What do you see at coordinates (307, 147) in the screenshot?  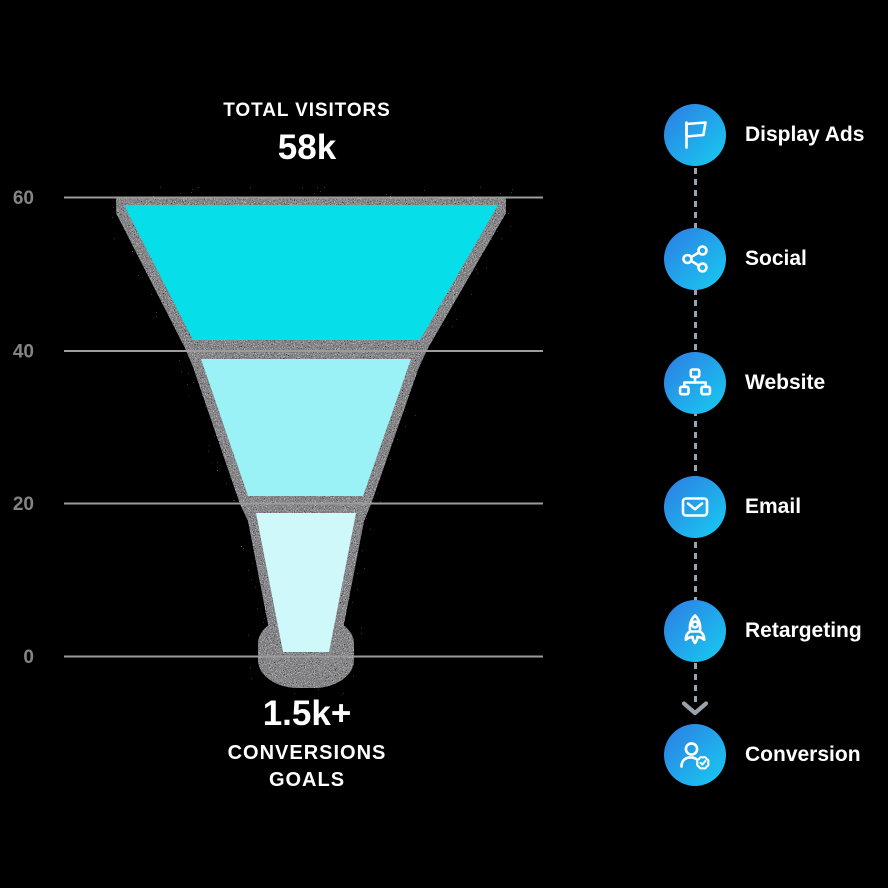 I see `total-visitors-value: 58k` at bounding box center [307, 147].